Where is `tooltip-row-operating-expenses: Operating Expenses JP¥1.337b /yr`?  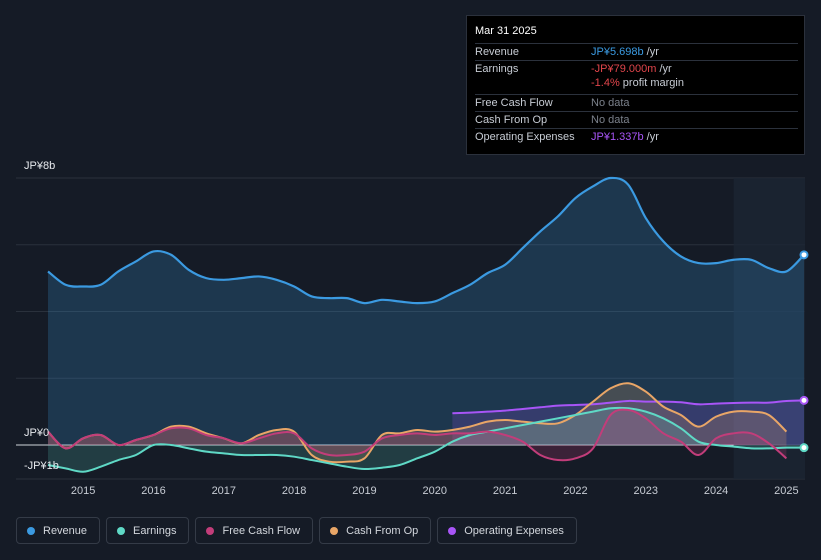
tooltip-row-operating-expenses: Operating Expenses JP¥1.337b /yr is located at coordinates (636, 137).